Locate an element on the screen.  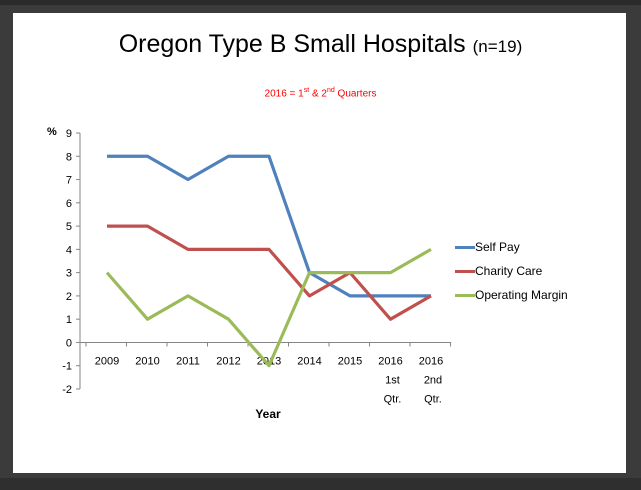
window-frame-bottom is located at coordinates (320, 484).